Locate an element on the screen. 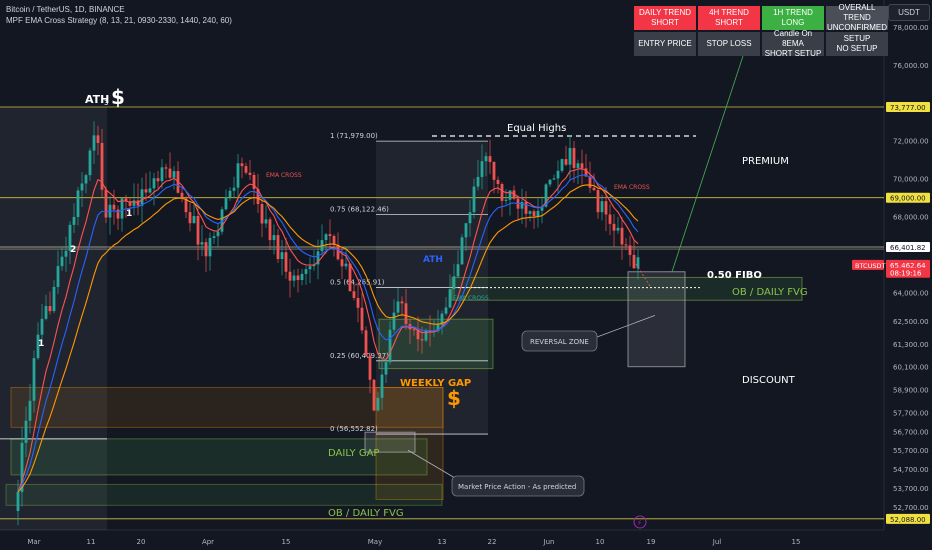 The height and width of the screenshot is (550, 932). 1h-trend-cell: 1H TREND LONG is located at coordinates (793, 18).